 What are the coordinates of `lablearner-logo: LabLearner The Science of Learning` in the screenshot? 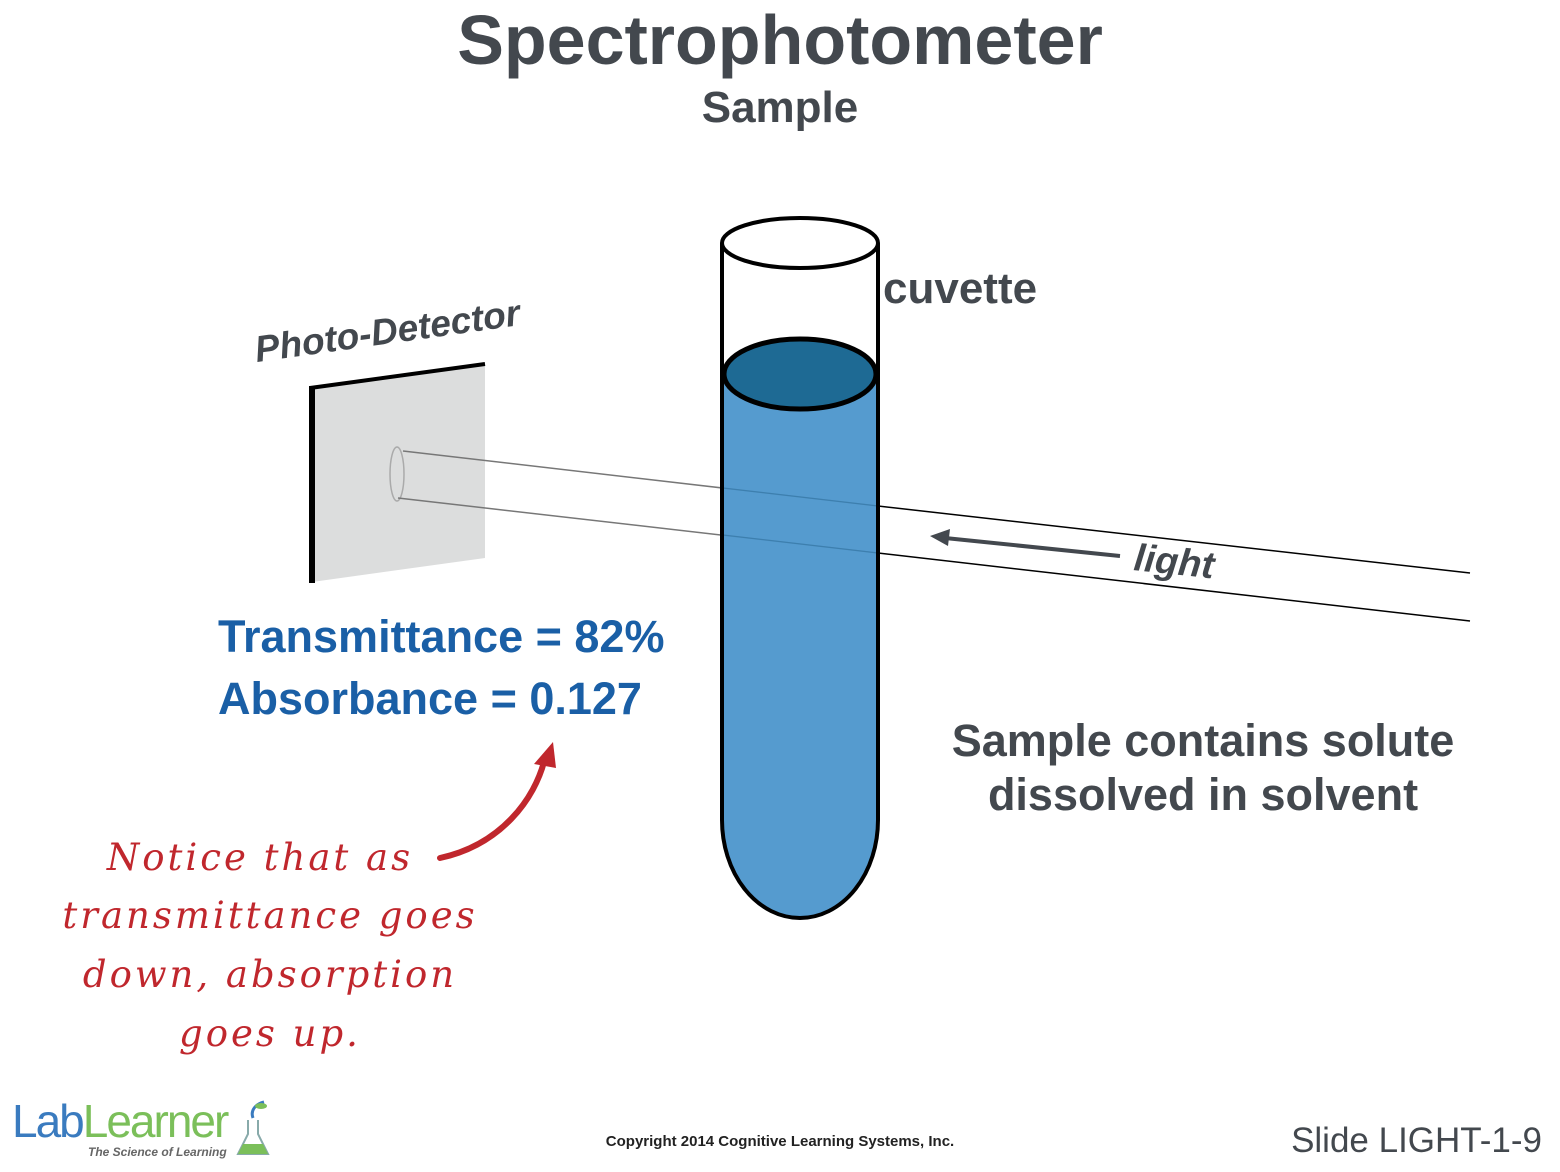 It's located at (142, 1130).